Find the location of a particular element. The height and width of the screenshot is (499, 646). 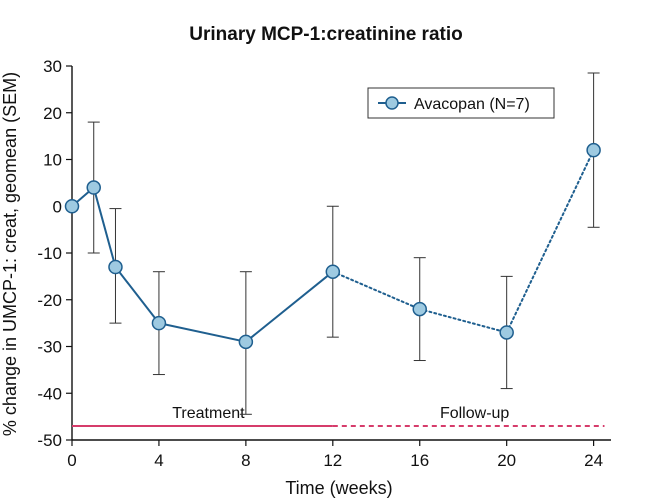

follow-up-label: Follow-up is located at coordinates (474, 413).